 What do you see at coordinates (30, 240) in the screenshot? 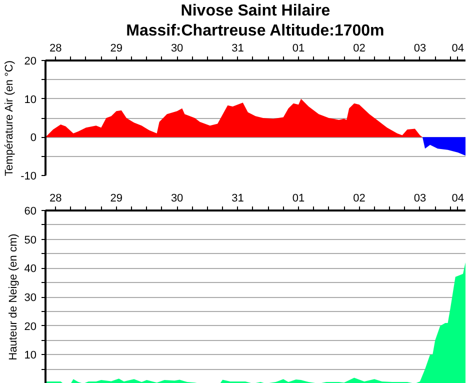
I see `y-tick-label: 50` at bounding box center [30, 240].